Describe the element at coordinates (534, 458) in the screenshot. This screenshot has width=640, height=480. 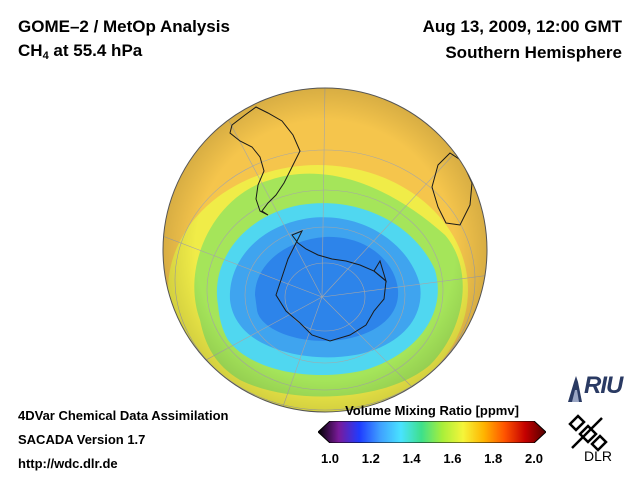
I see `colorbar-tick-label: 2.0` at that location.